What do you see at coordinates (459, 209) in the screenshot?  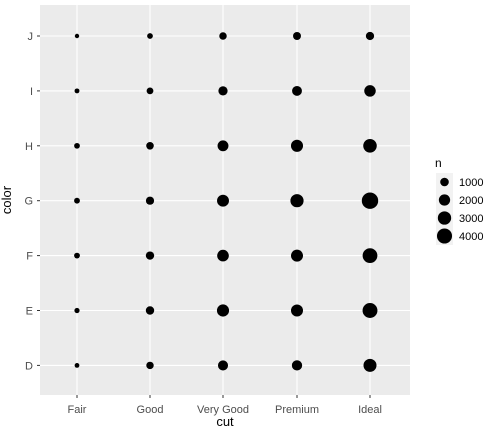 I see `legend-keys: 1000 2000 3000 4000` at bounding box center [459, 209].